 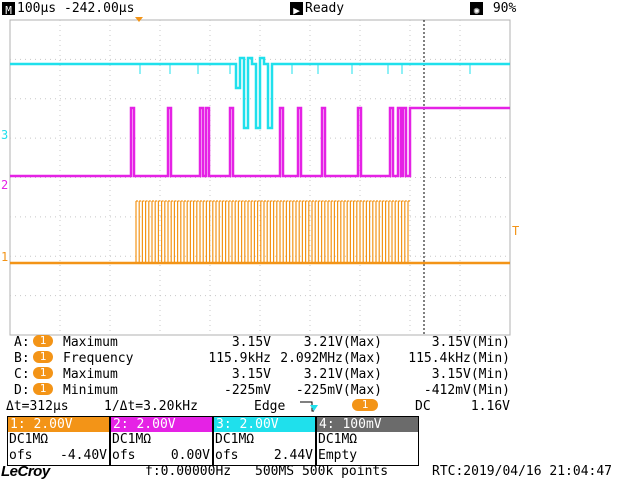 I want to click on measurement-row-a: A: 1 Maximum 3.15V 3.21V(Max) 3.15V(Min), so click(x=262, y=342).